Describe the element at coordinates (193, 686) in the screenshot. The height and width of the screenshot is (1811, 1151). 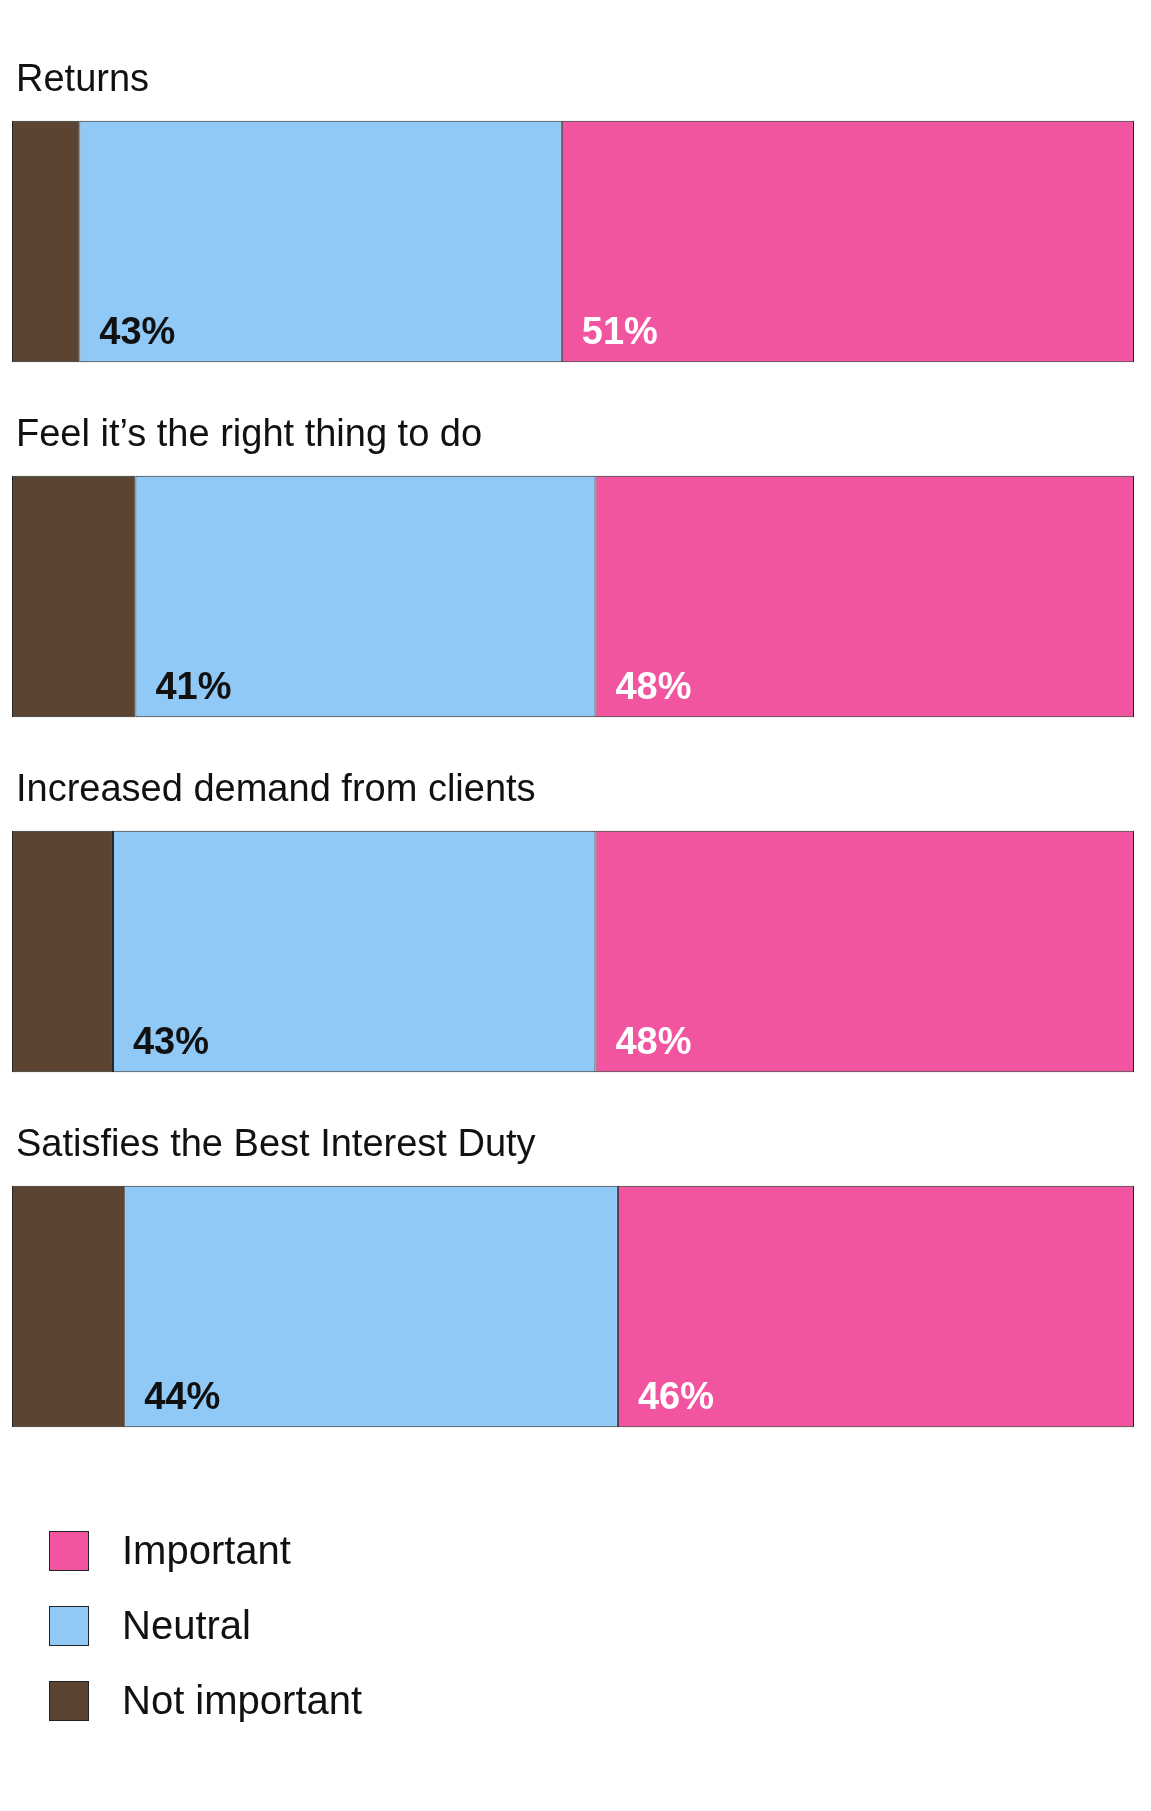
I see `data-label: 41%` at that location.